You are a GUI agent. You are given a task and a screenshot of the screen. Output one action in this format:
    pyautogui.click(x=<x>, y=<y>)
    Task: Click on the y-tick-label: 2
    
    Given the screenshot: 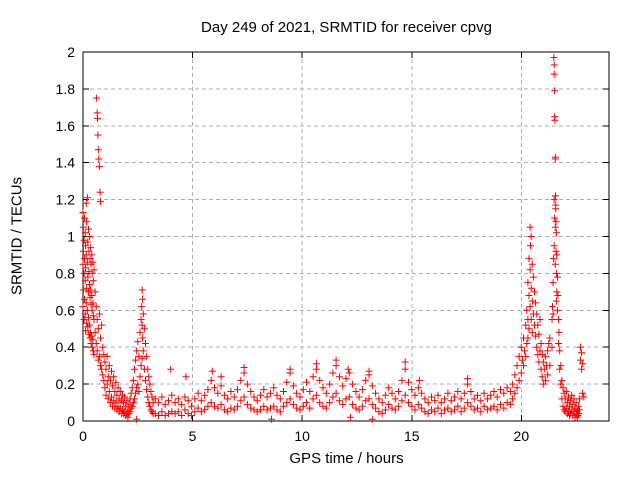 What is the action you would take?
    pyautogui.click(x=71, y=52)
    